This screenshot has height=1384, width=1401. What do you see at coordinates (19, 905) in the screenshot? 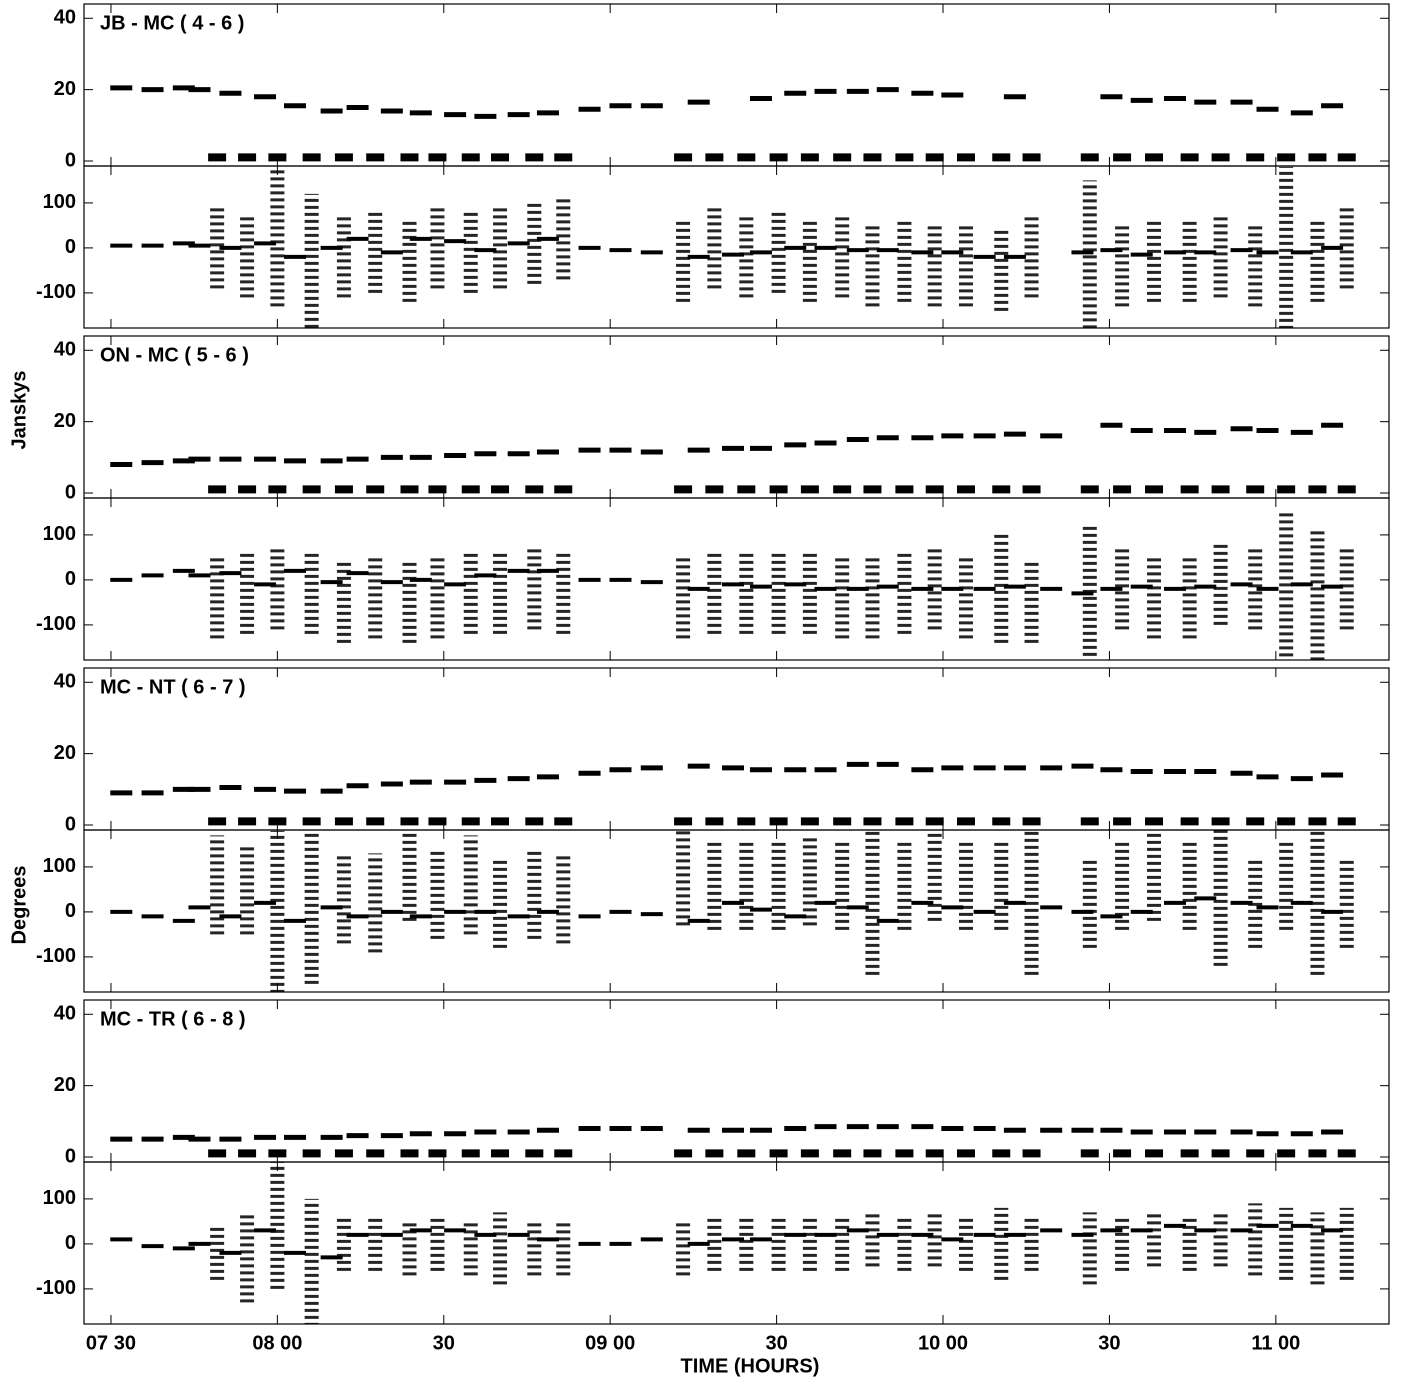
I see `y-axis-label: Degrees` at bounding box center [19, 905].